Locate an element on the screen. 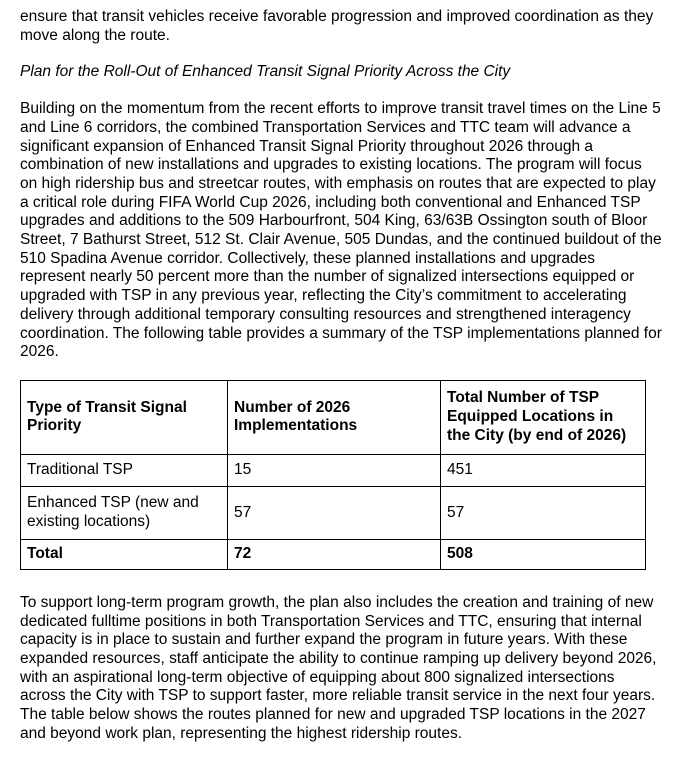  table-cell-total-locations: 57 is located at coordinates (543, 512).